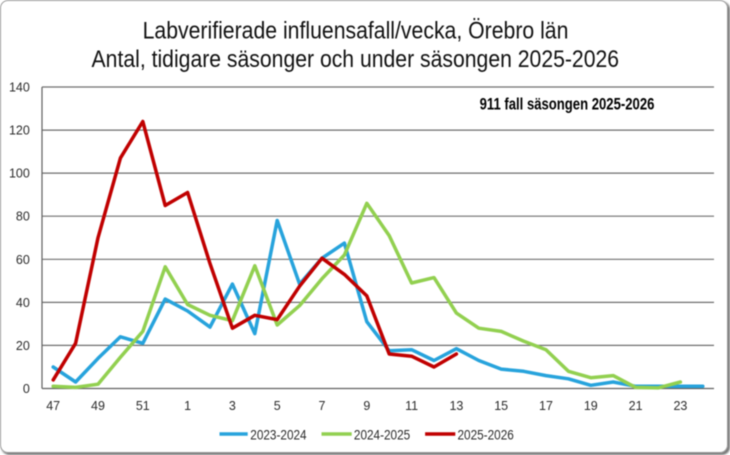 This screenshot has height=455, width=730. I want to click on svg-text: 51, so click(143, 406).